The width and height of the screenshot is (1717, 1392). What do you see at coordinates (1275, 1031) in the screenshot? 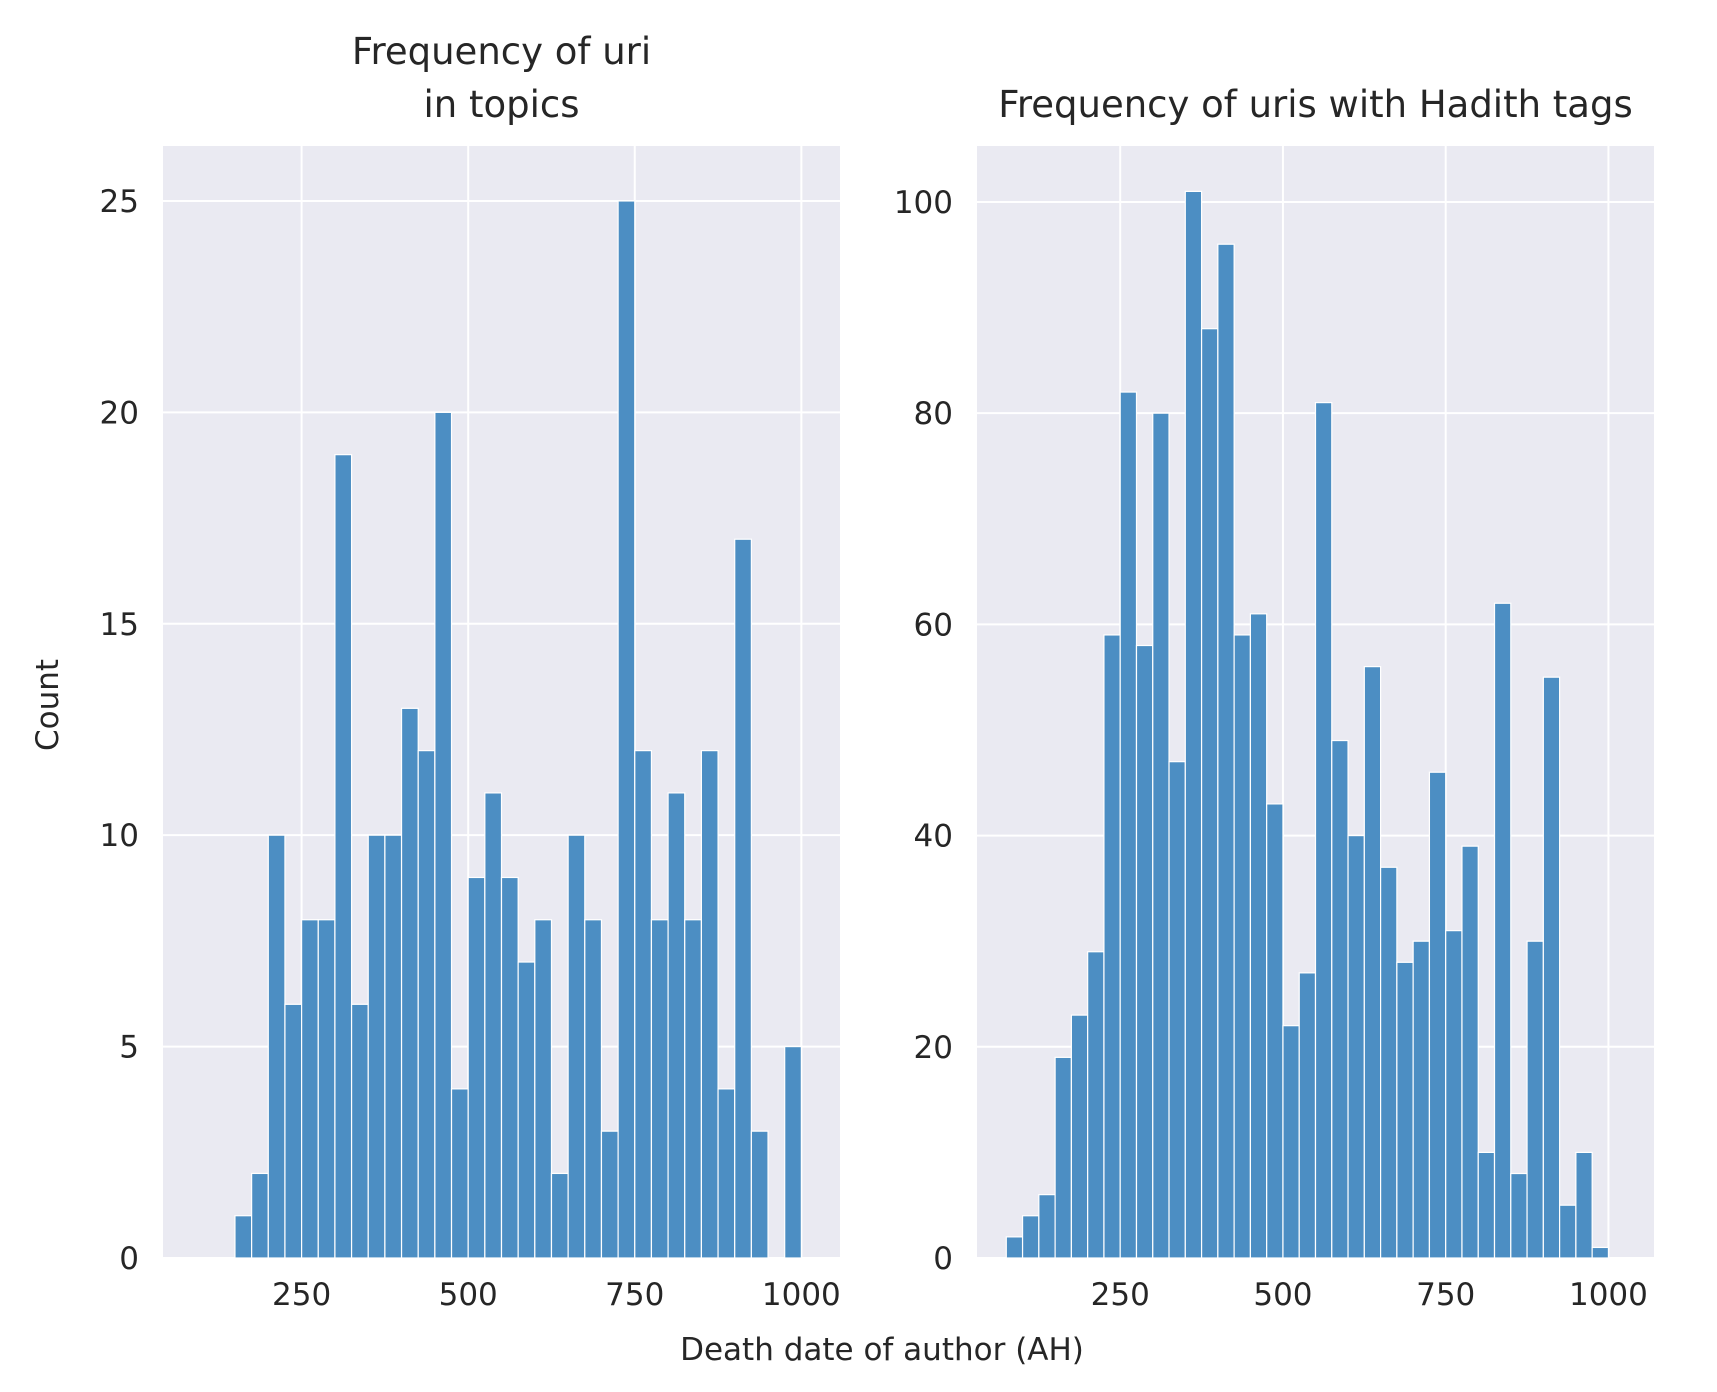
I see `histogram-bar: 43` at bounding box center [1275, 1031].